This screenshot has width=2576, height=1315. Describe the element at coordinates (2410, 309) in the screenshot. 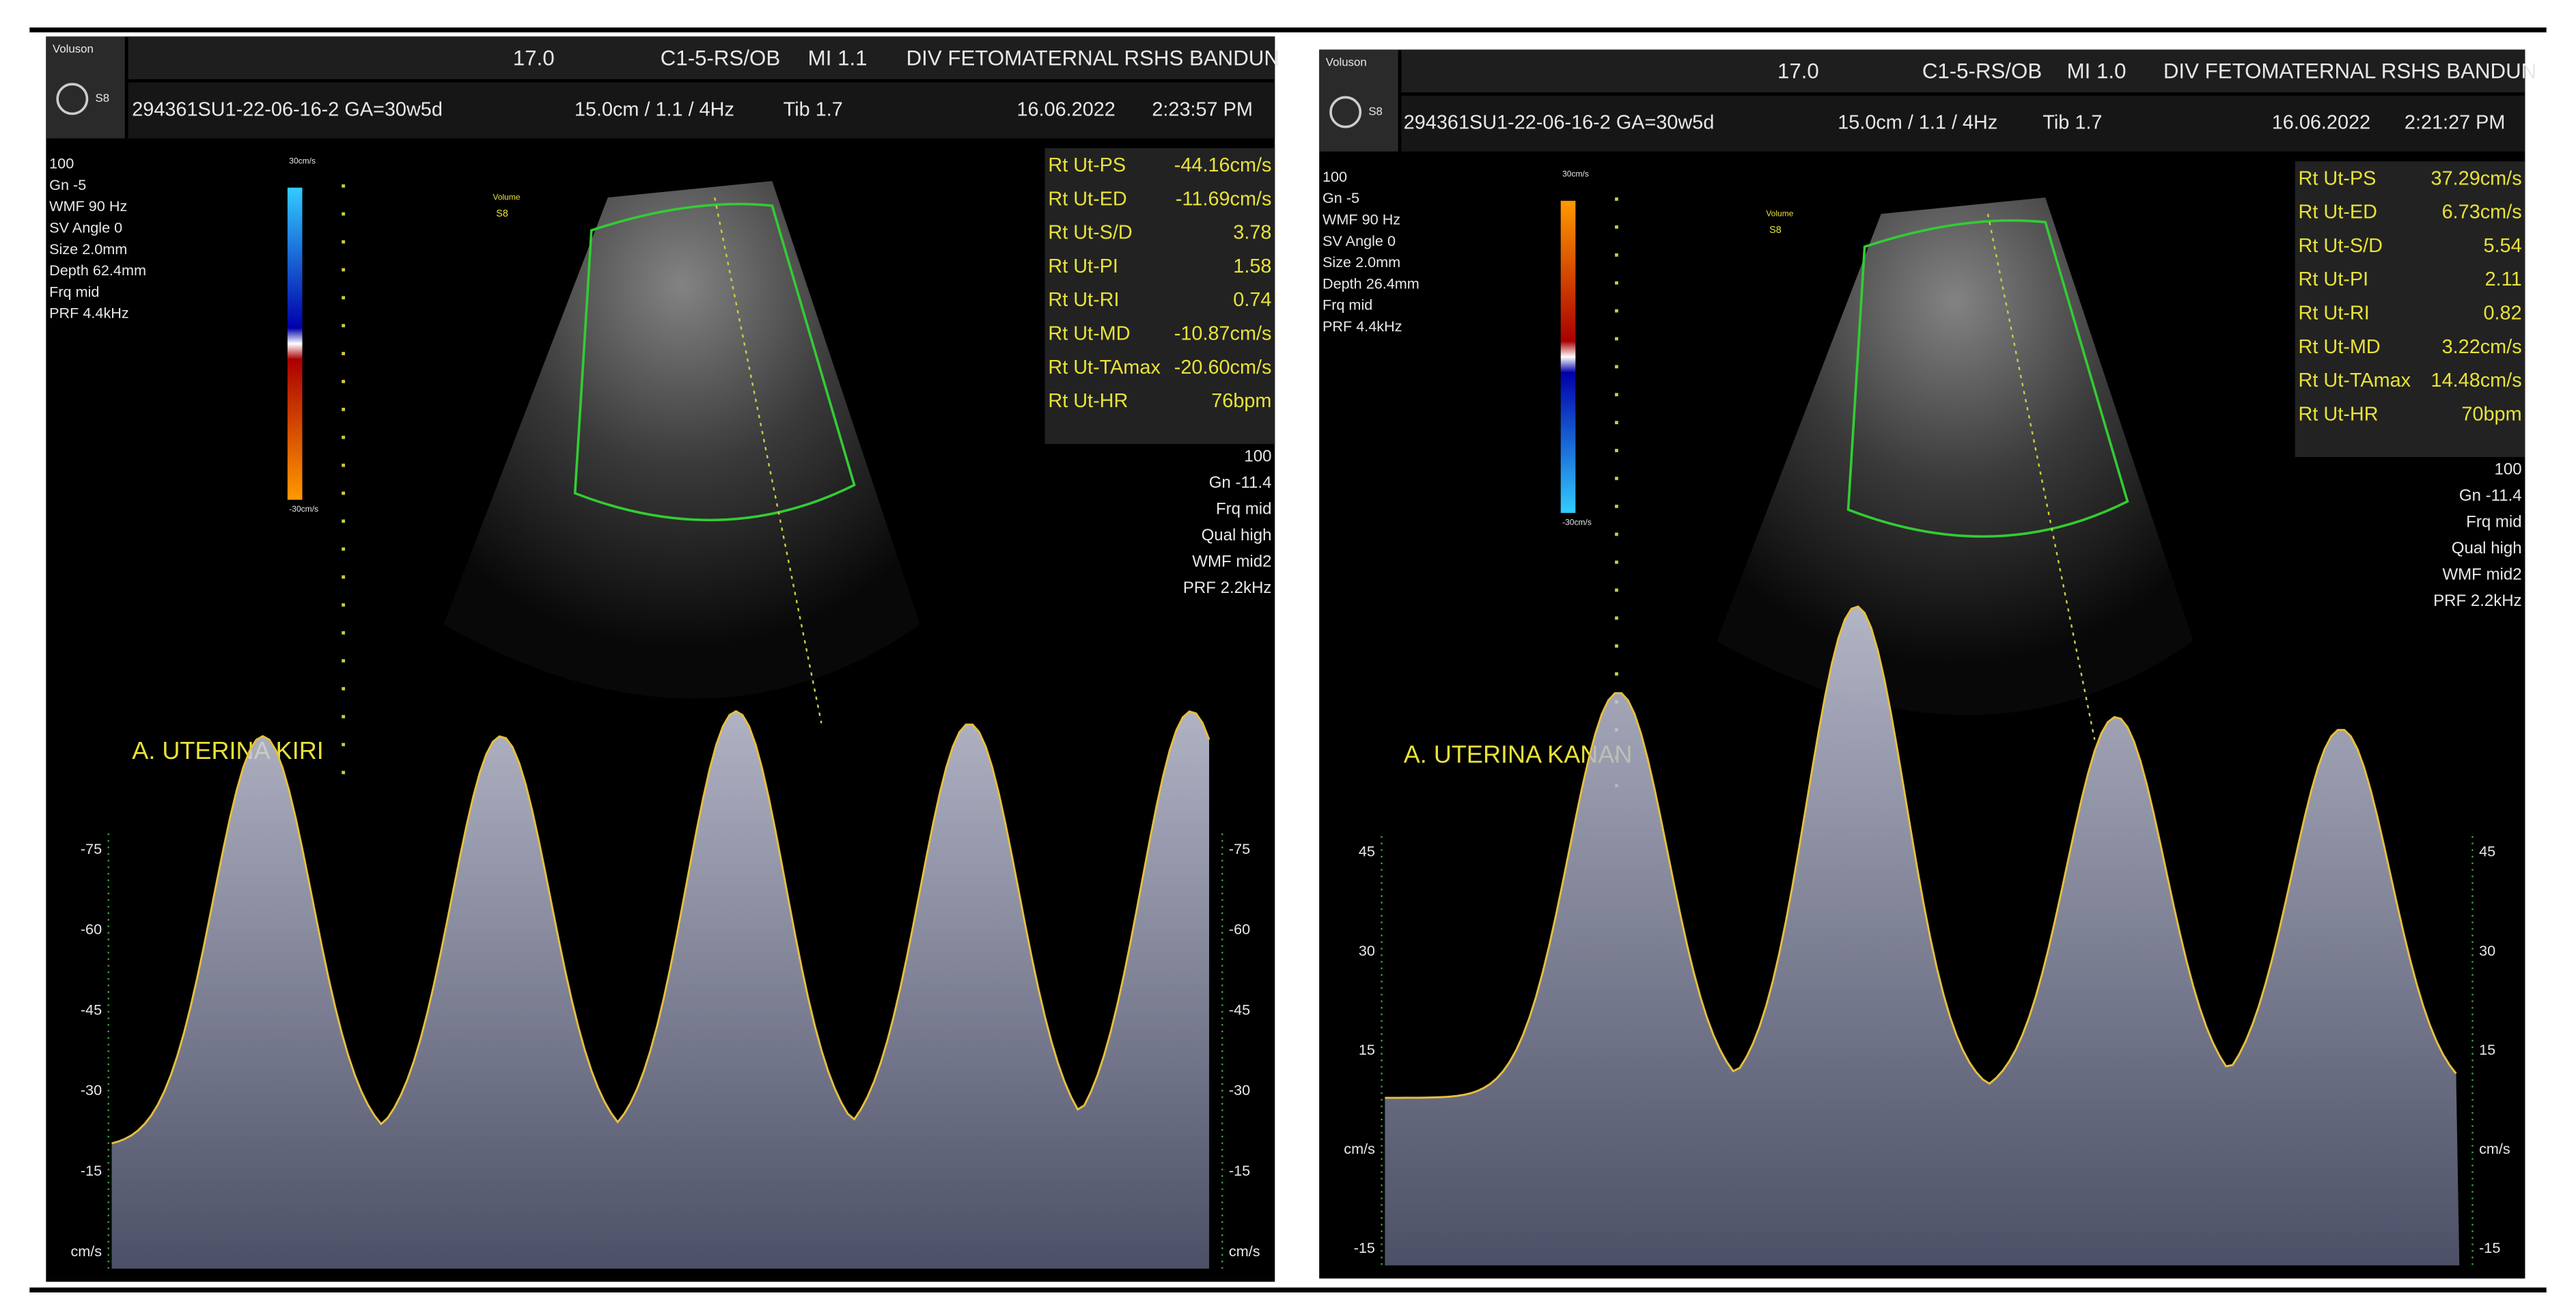

I see `measurement-box` at that location.